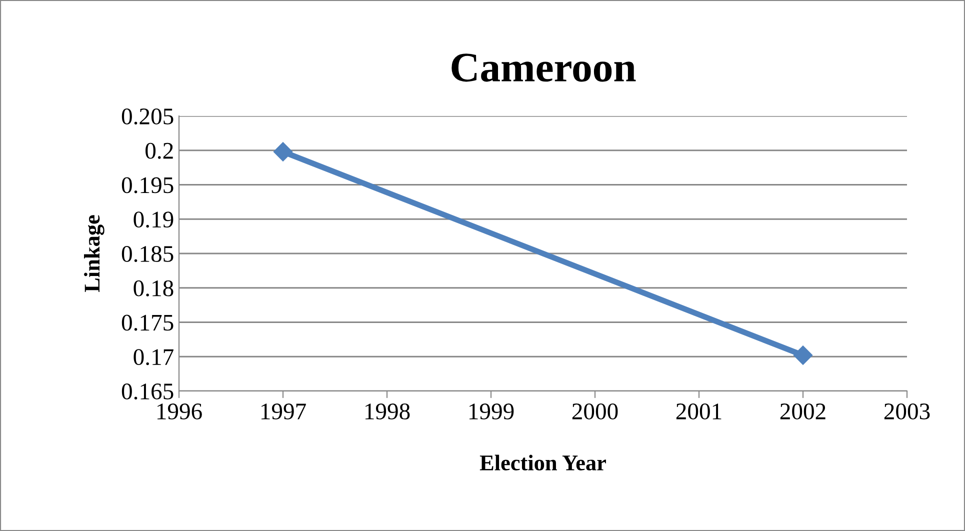  Describe the element at coordinates (94, 253) in the screenshot. I see `y-axis-title: Linkage` at that location.